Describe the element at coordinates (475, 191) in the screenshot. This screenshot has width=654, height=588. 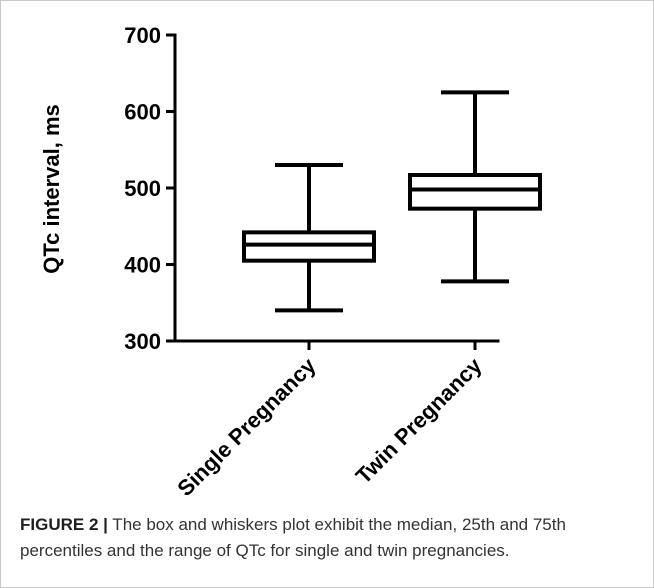
I see `iqr-box` at that location.